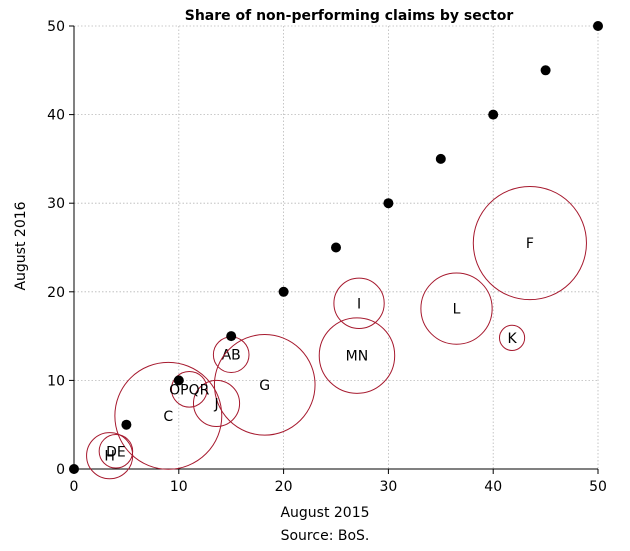 This screenshot has height=551, width=630. What do you see at coordinates (349, 16) in the screenshot?
I see `chart-title: Share of non-performing claims by sector` at bounding box center [349, 16].